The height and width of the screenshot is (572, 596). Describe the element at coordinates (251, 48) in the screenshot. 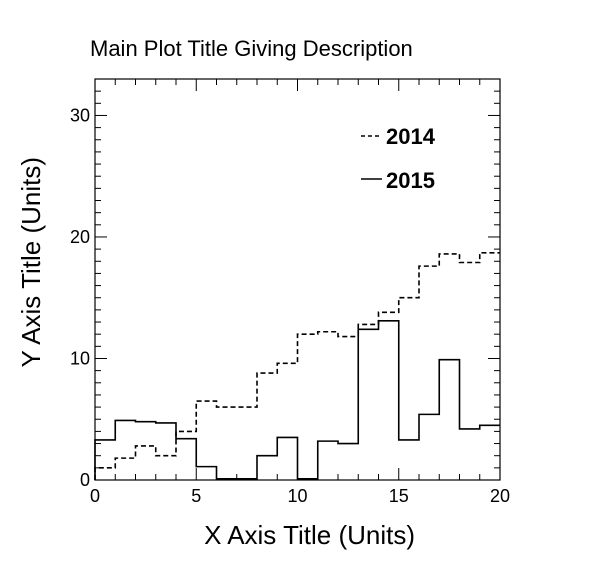

I see `chart-title: Main Plot Title Giving Description` at that location.